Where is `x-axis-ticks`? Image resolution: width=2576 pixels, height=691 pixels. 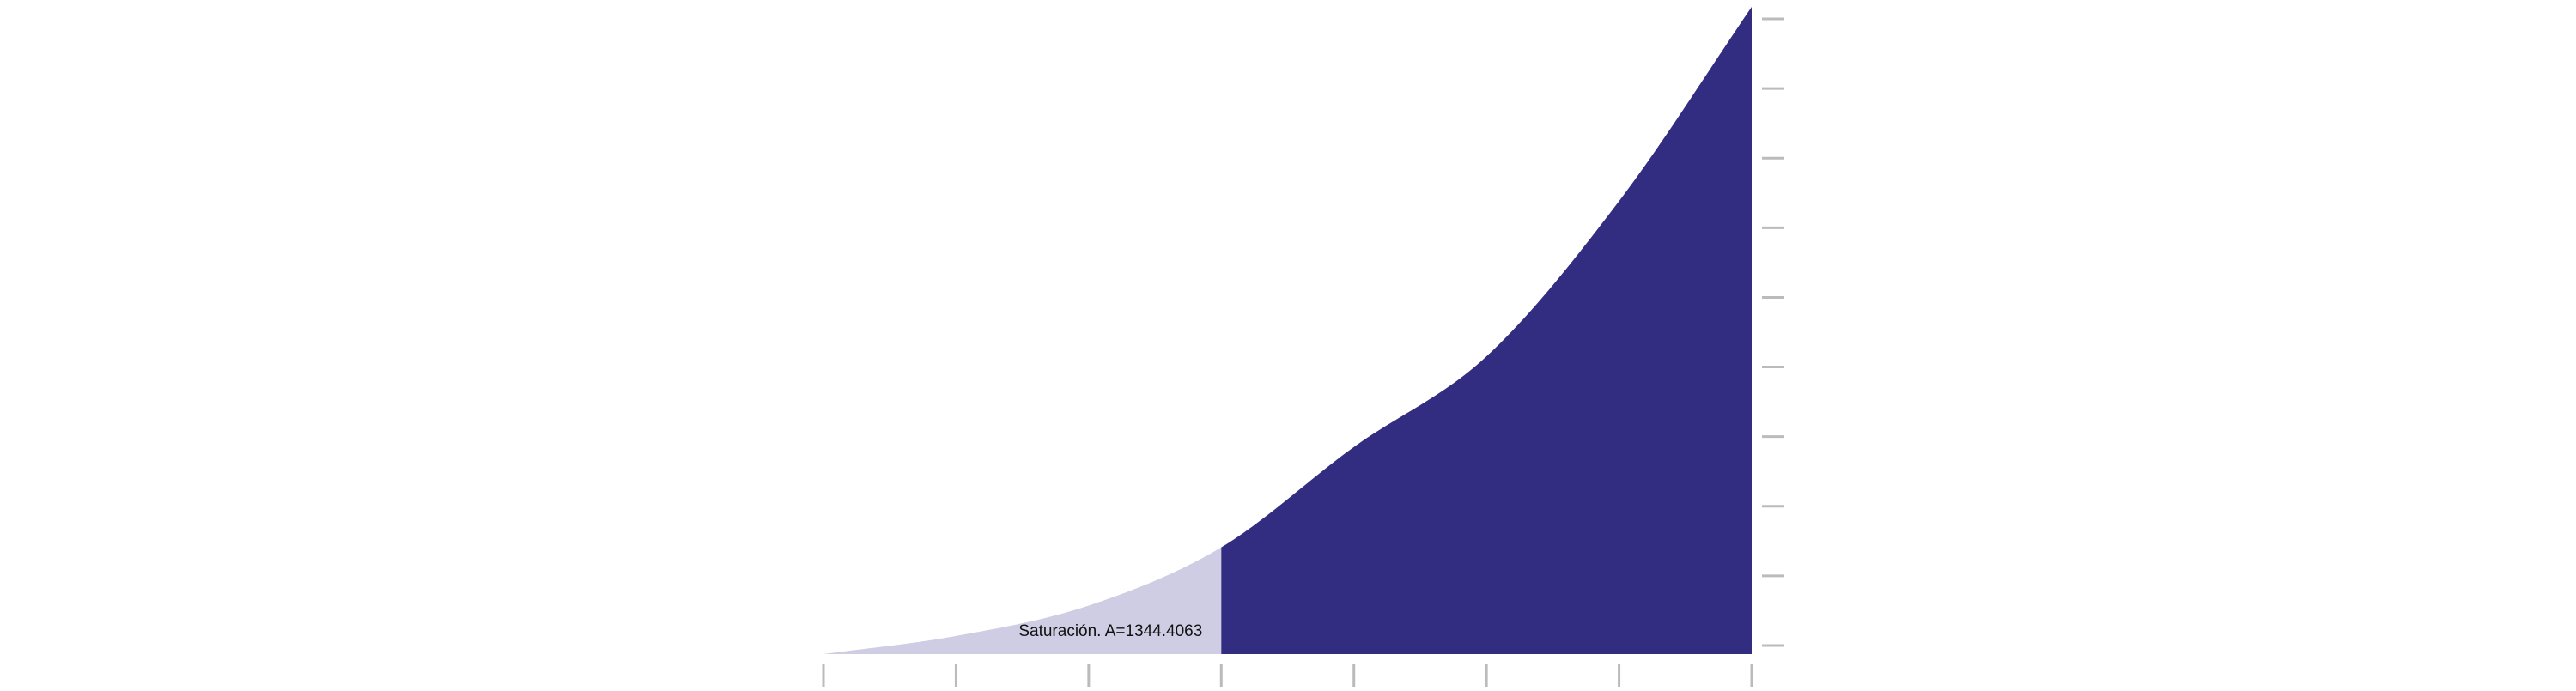 x-axis-ticks is located at coordinates (1287, 675).